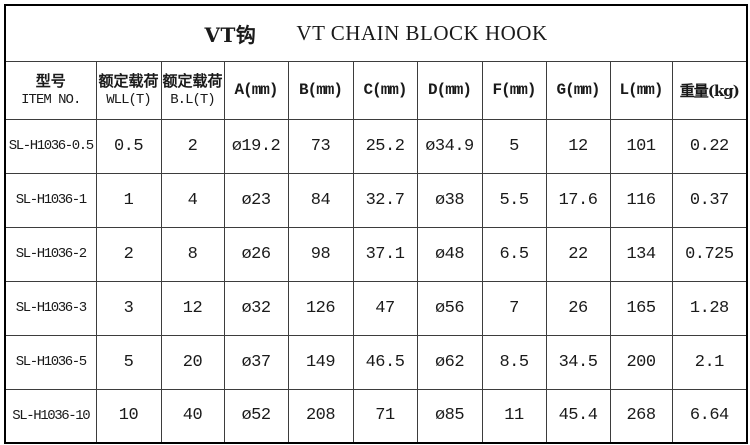  What do you see at coordinates (578, 90) in the screenshot?
I see `col-header-g: G(mm)` at bounding box center [578, 90].